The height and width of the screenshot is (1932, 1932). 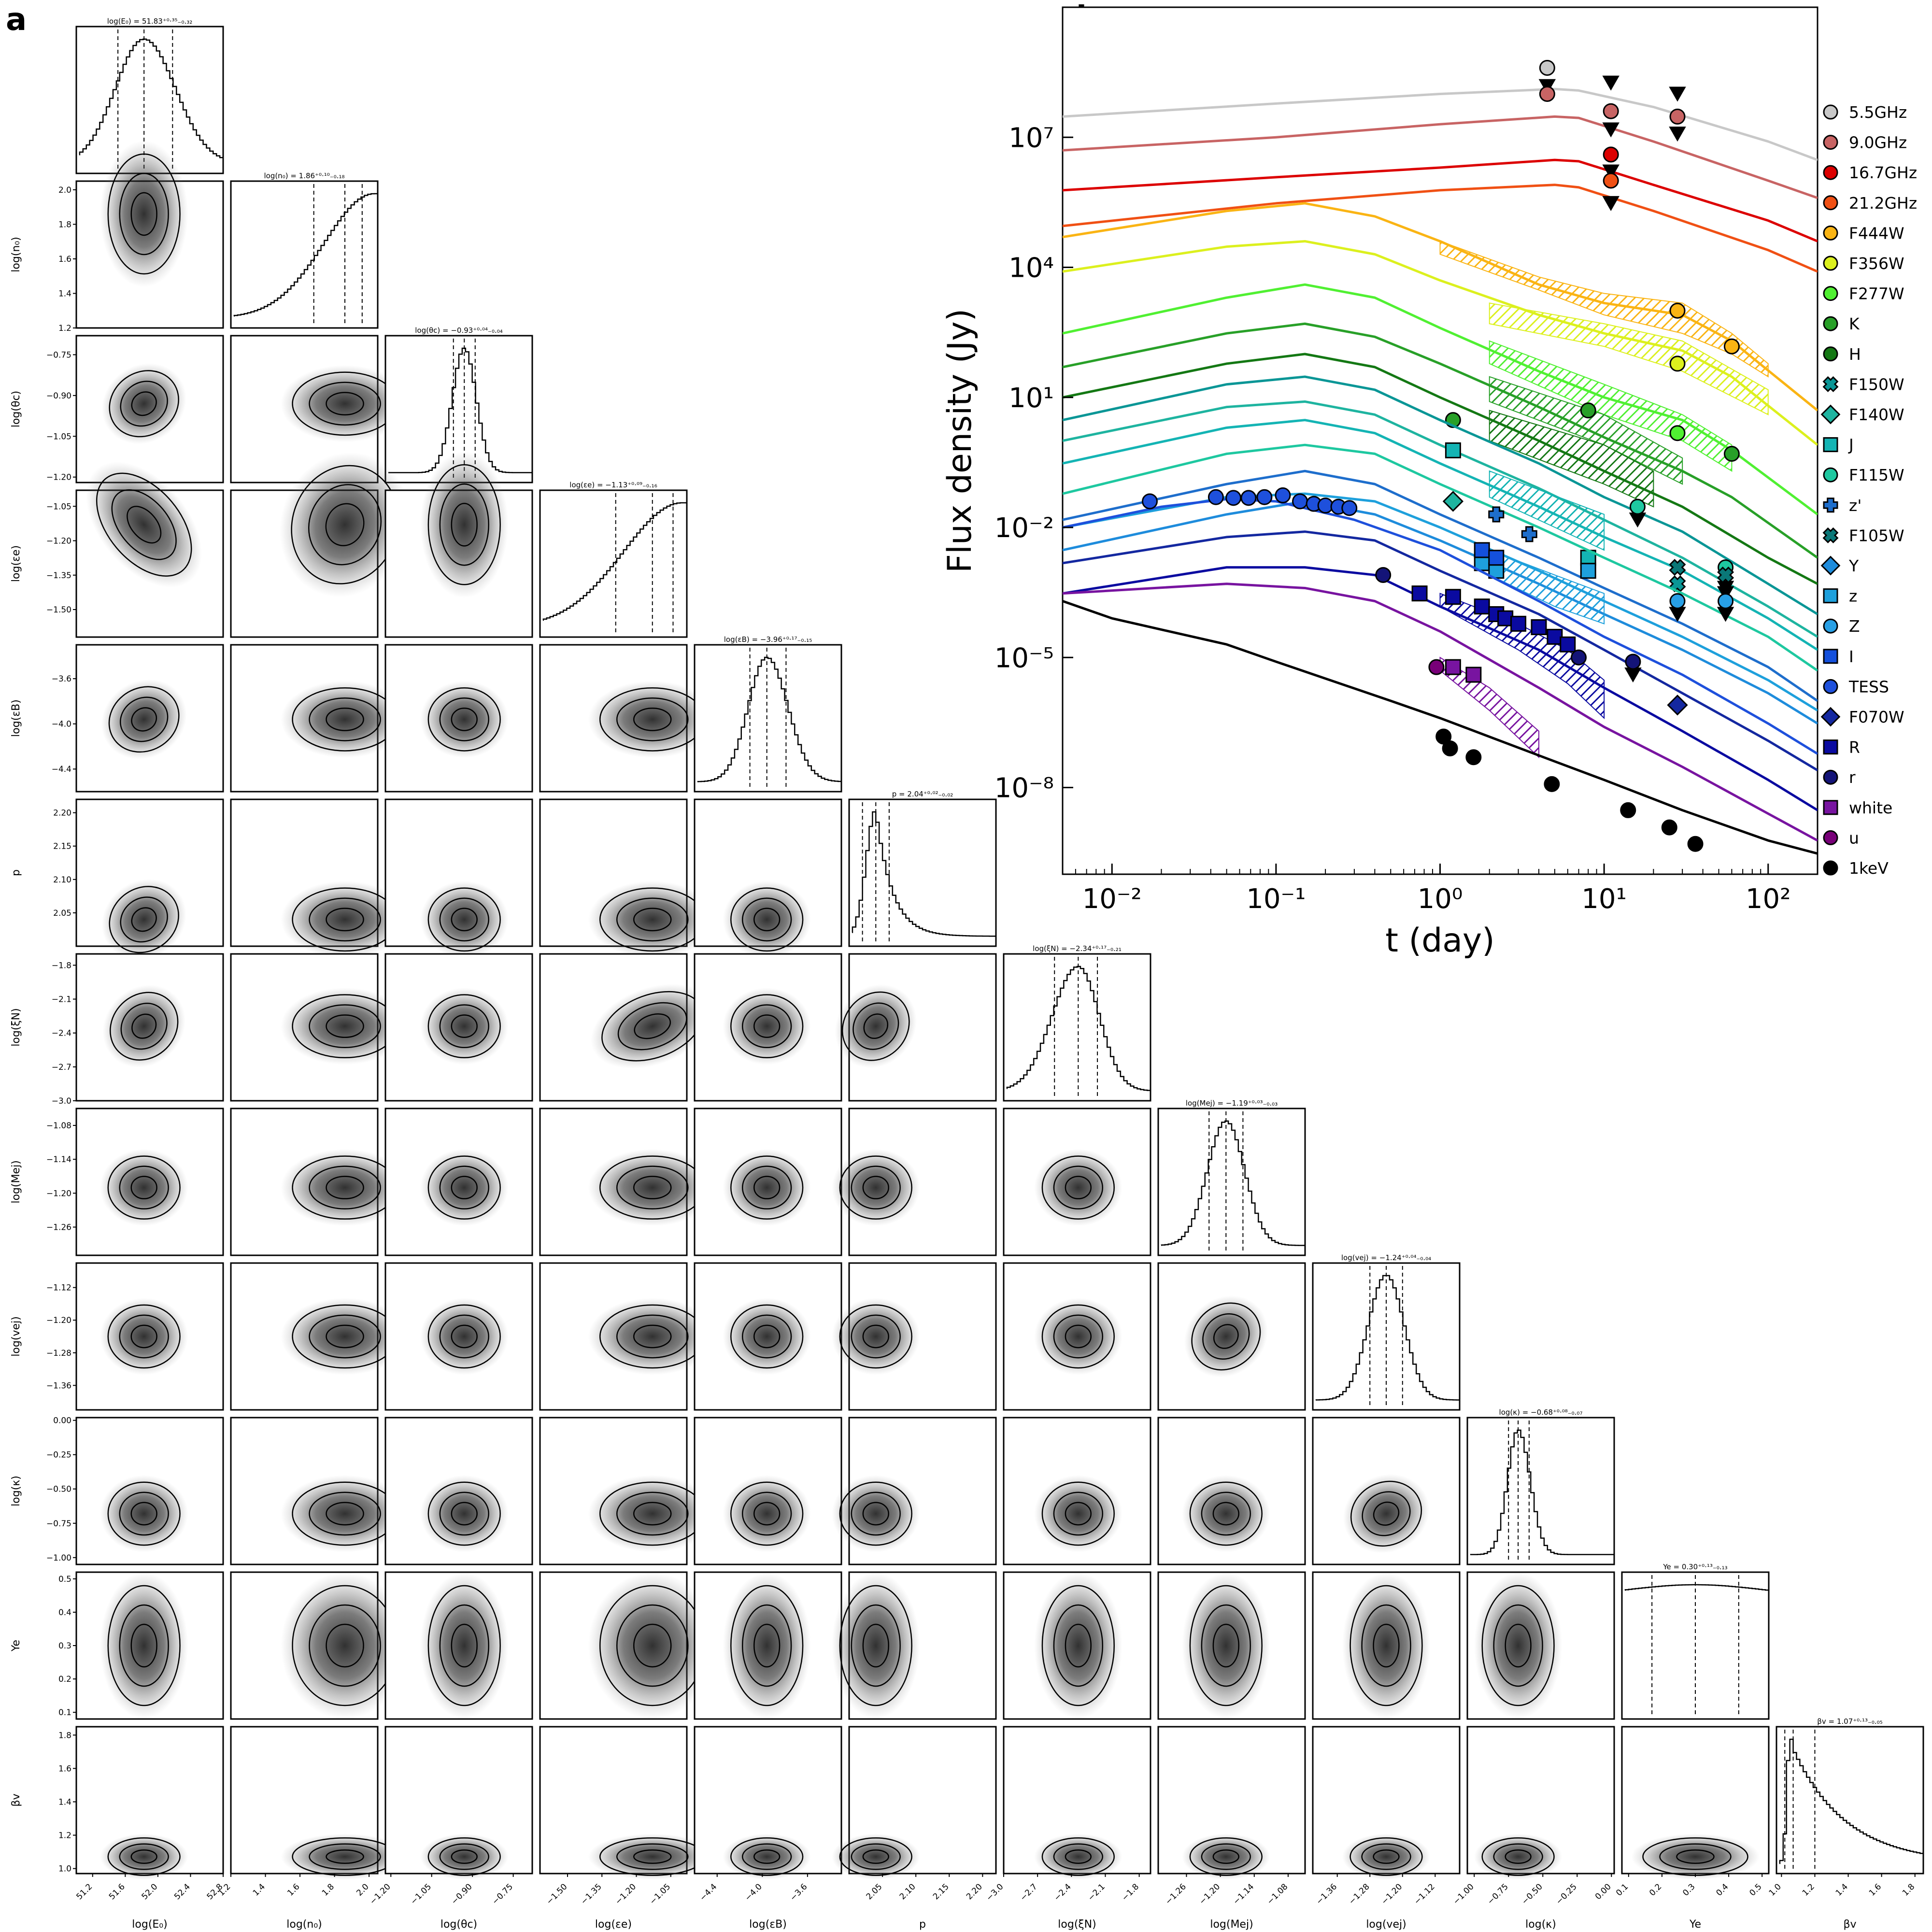 I want to click on x-marker-shape, so click(x=1677, y=567).